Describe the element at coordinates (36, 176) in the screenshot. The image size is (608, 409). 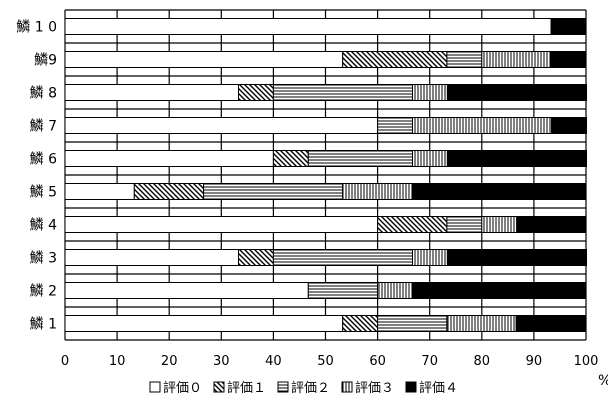
I see `category-labels: 鱗 1 鱗 2 鱗 3 鱗 4 鱗 5 鱗 6 鱗 7 鱗 8 鱗9 鱗 1 0` at that location.